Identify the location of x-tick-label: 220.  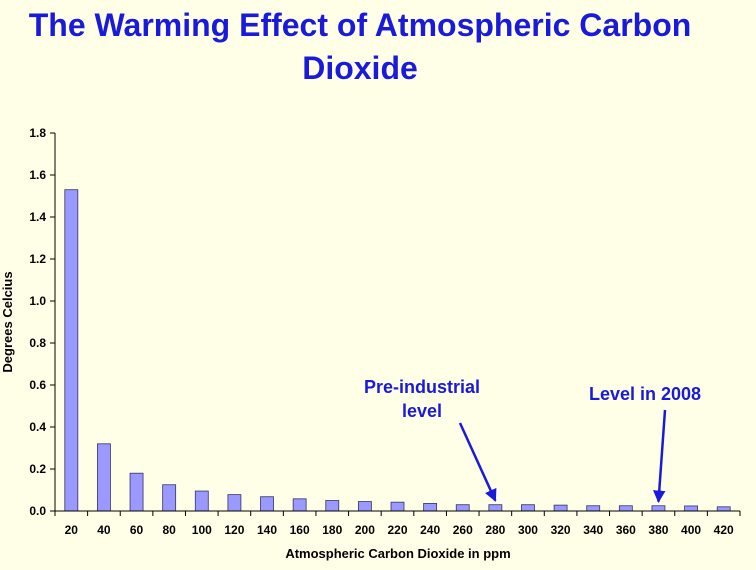
(397, 530).